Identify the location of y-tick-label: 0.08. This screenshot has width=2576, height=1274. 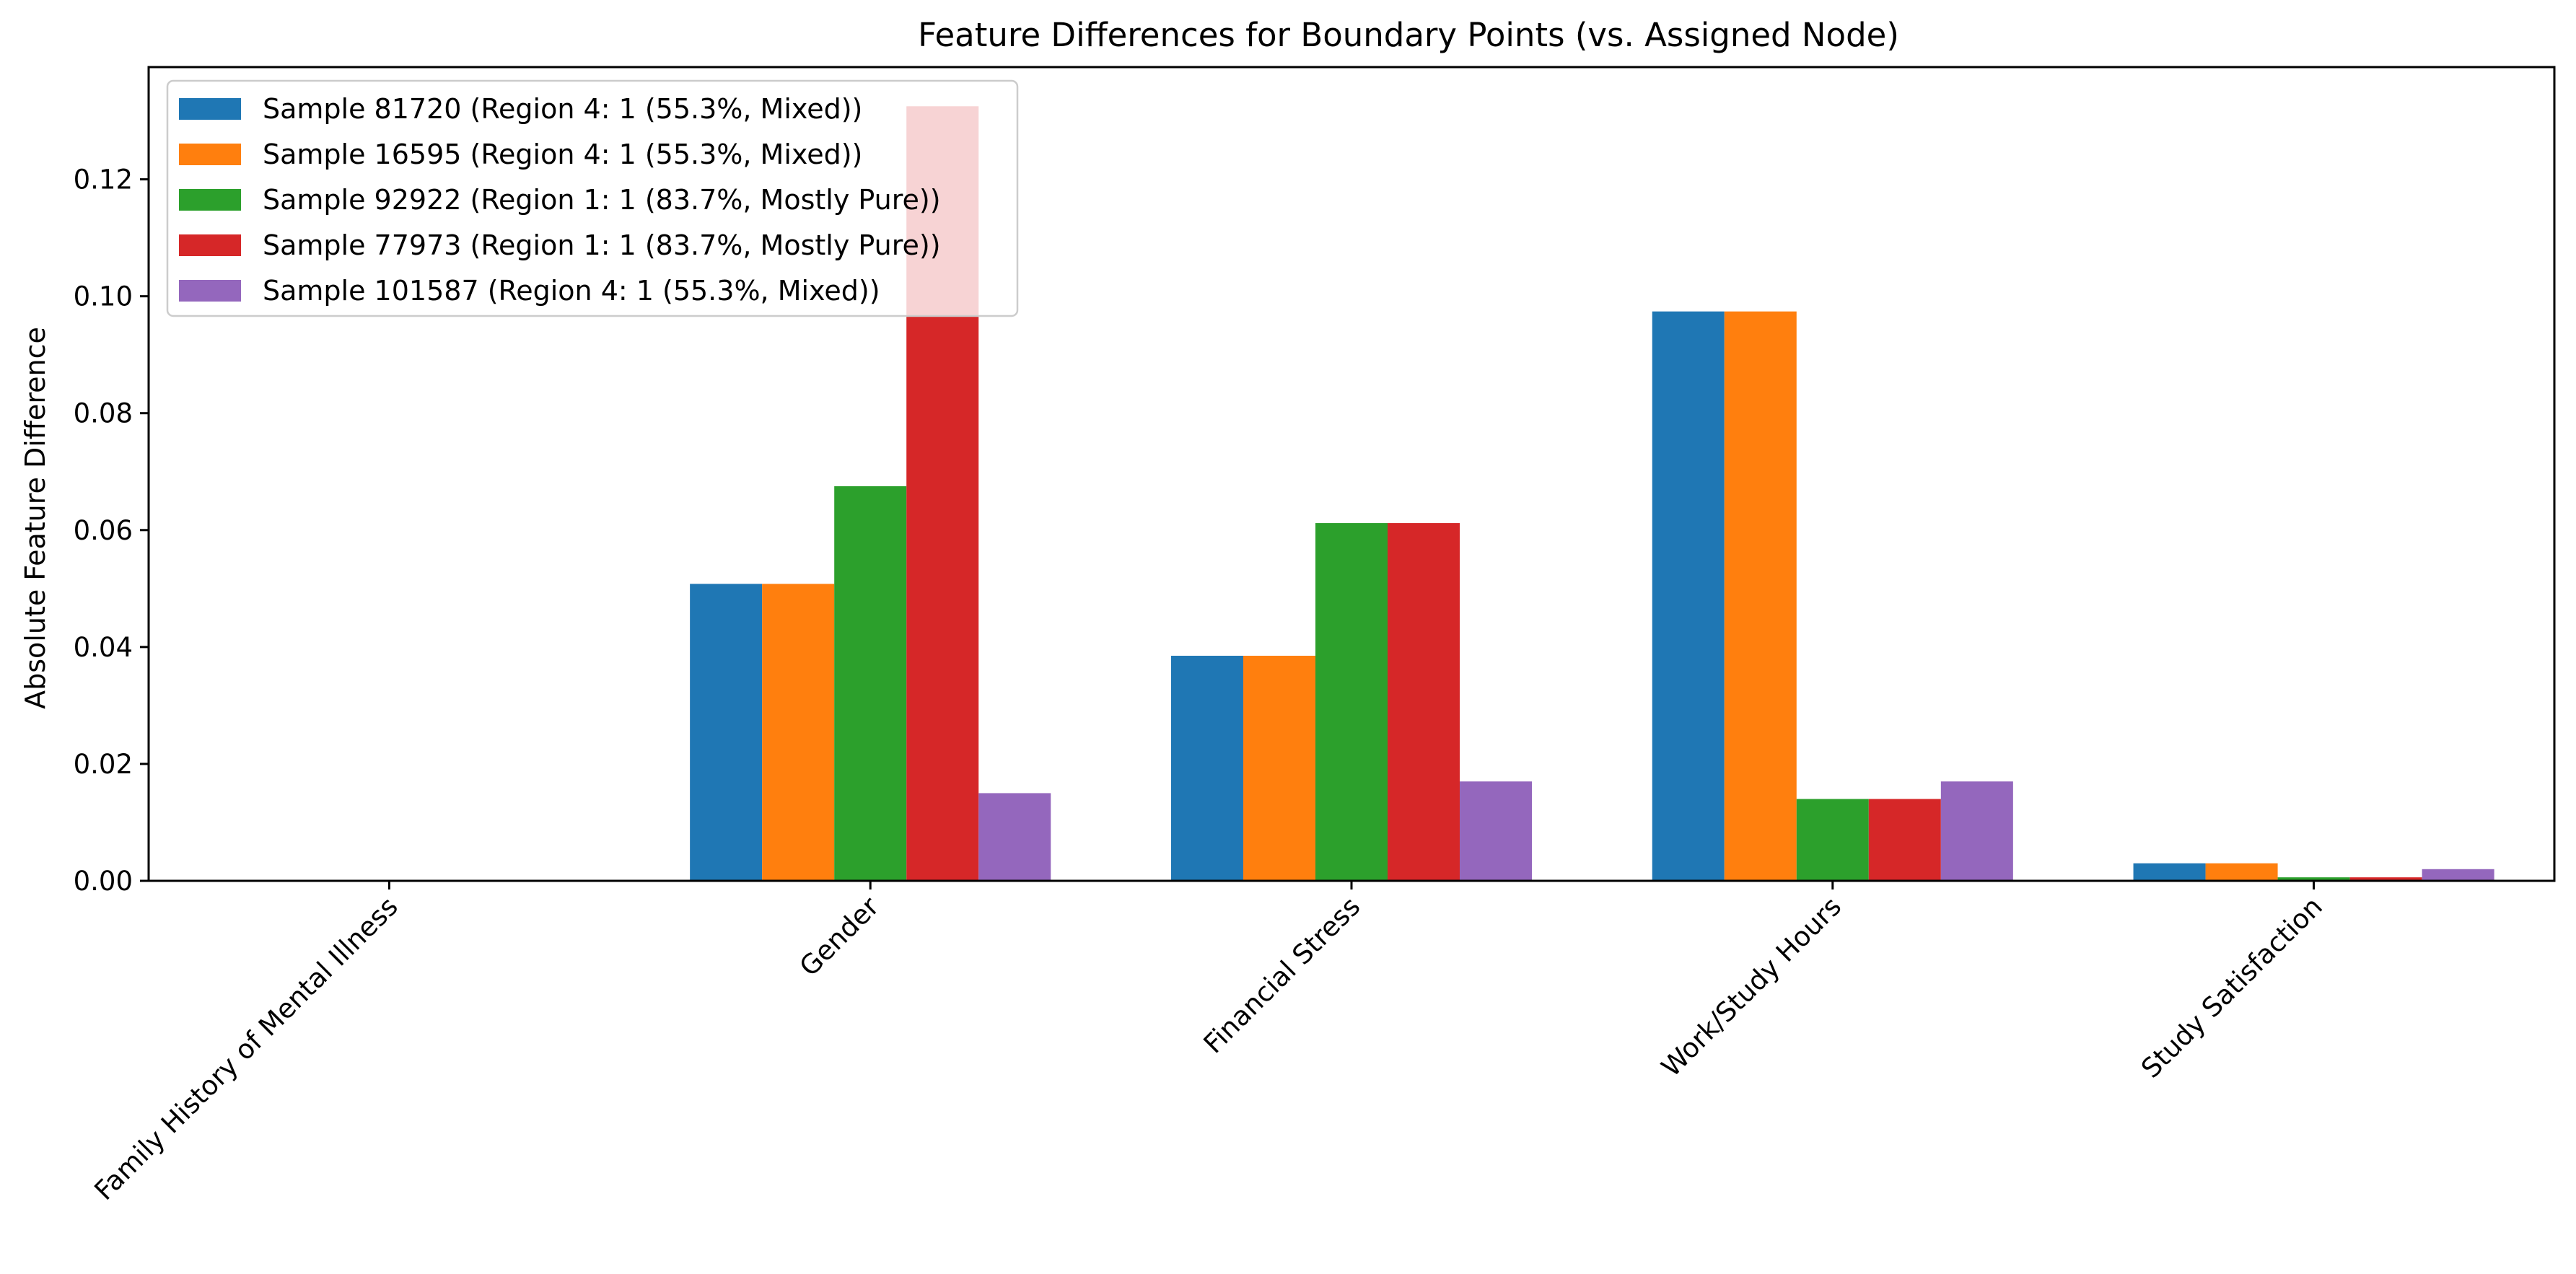
(103, 414).